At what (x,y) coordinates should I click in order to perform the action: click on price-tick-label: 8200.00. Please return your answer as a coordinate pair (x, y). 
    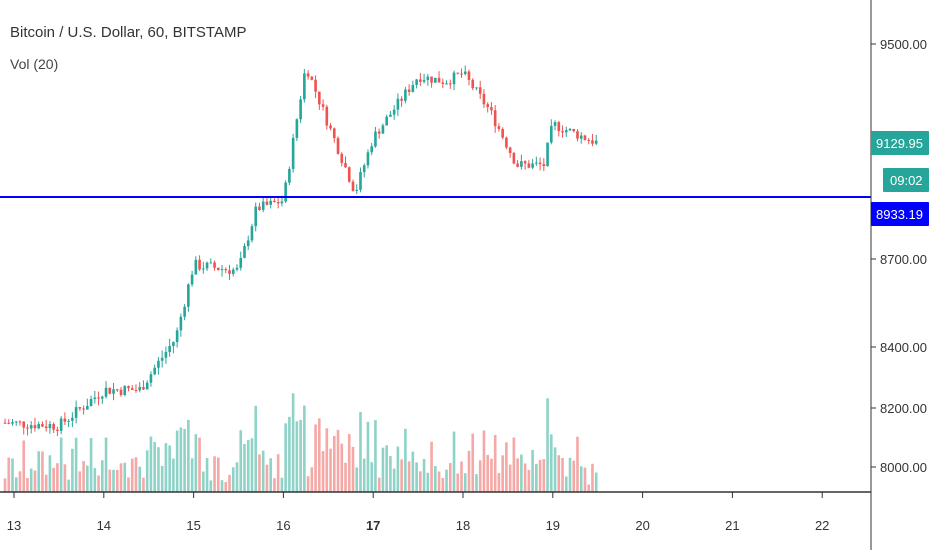
    Looking at the image, I should click on (903, 408).